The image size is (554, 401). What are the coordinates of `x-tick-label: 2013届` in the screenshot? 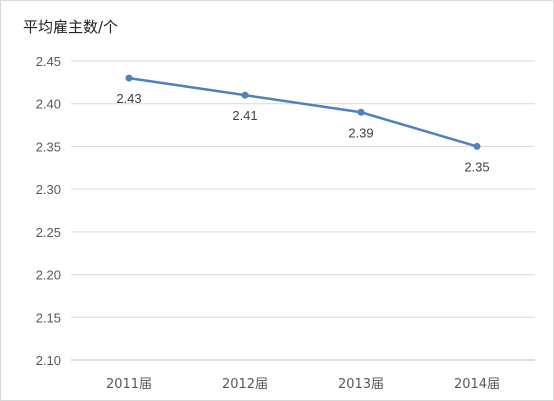 It's located at (361, 384).